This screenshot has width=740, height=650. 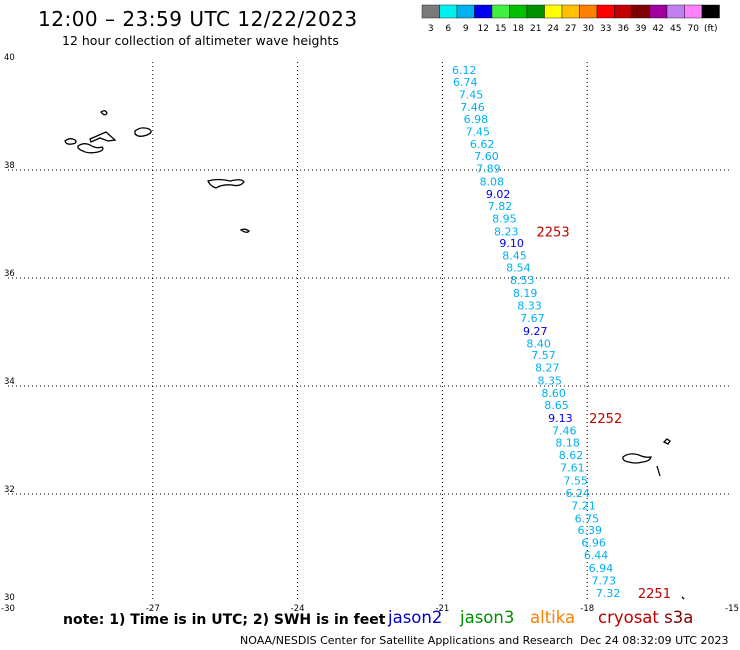 I want to click on legend-label: 3, so click(x=431, y=29).